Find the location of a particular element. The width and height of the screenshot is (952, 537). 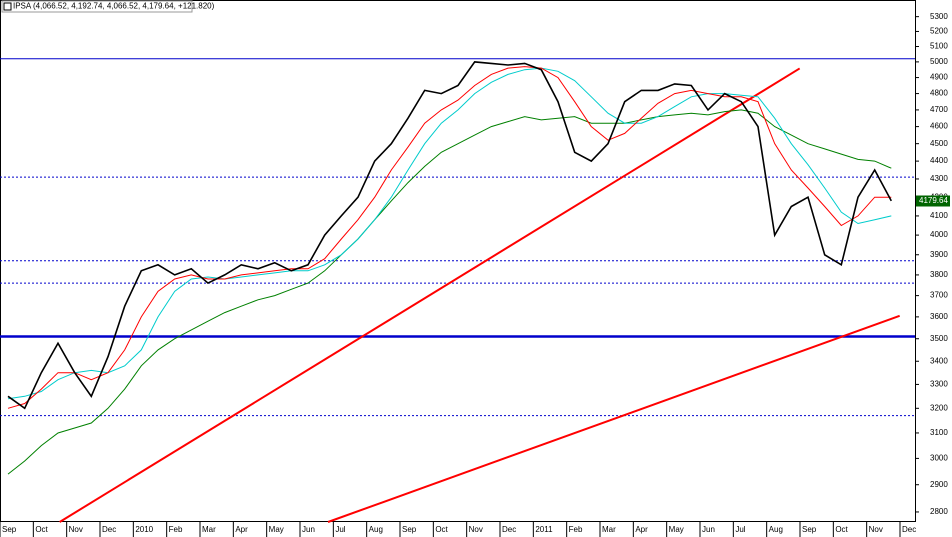

y-tick-label: 3400 is located at coordinates (939, 360).